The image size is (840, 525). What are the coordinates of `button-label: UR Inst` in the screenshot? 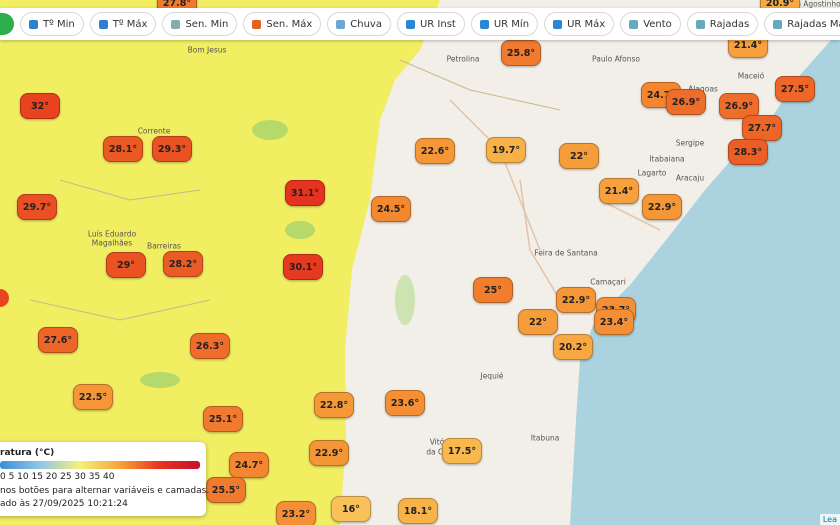 It's located at (437, 24).